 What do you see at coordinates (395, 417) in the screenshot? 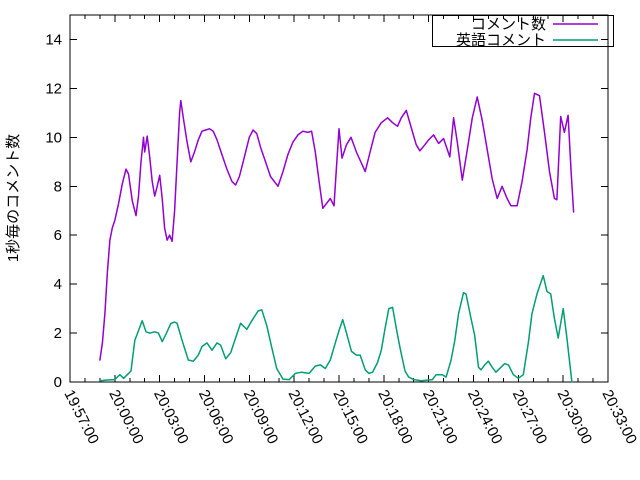
I see `x-tick-label: 20:18:00` at bounding box center [395, 417].